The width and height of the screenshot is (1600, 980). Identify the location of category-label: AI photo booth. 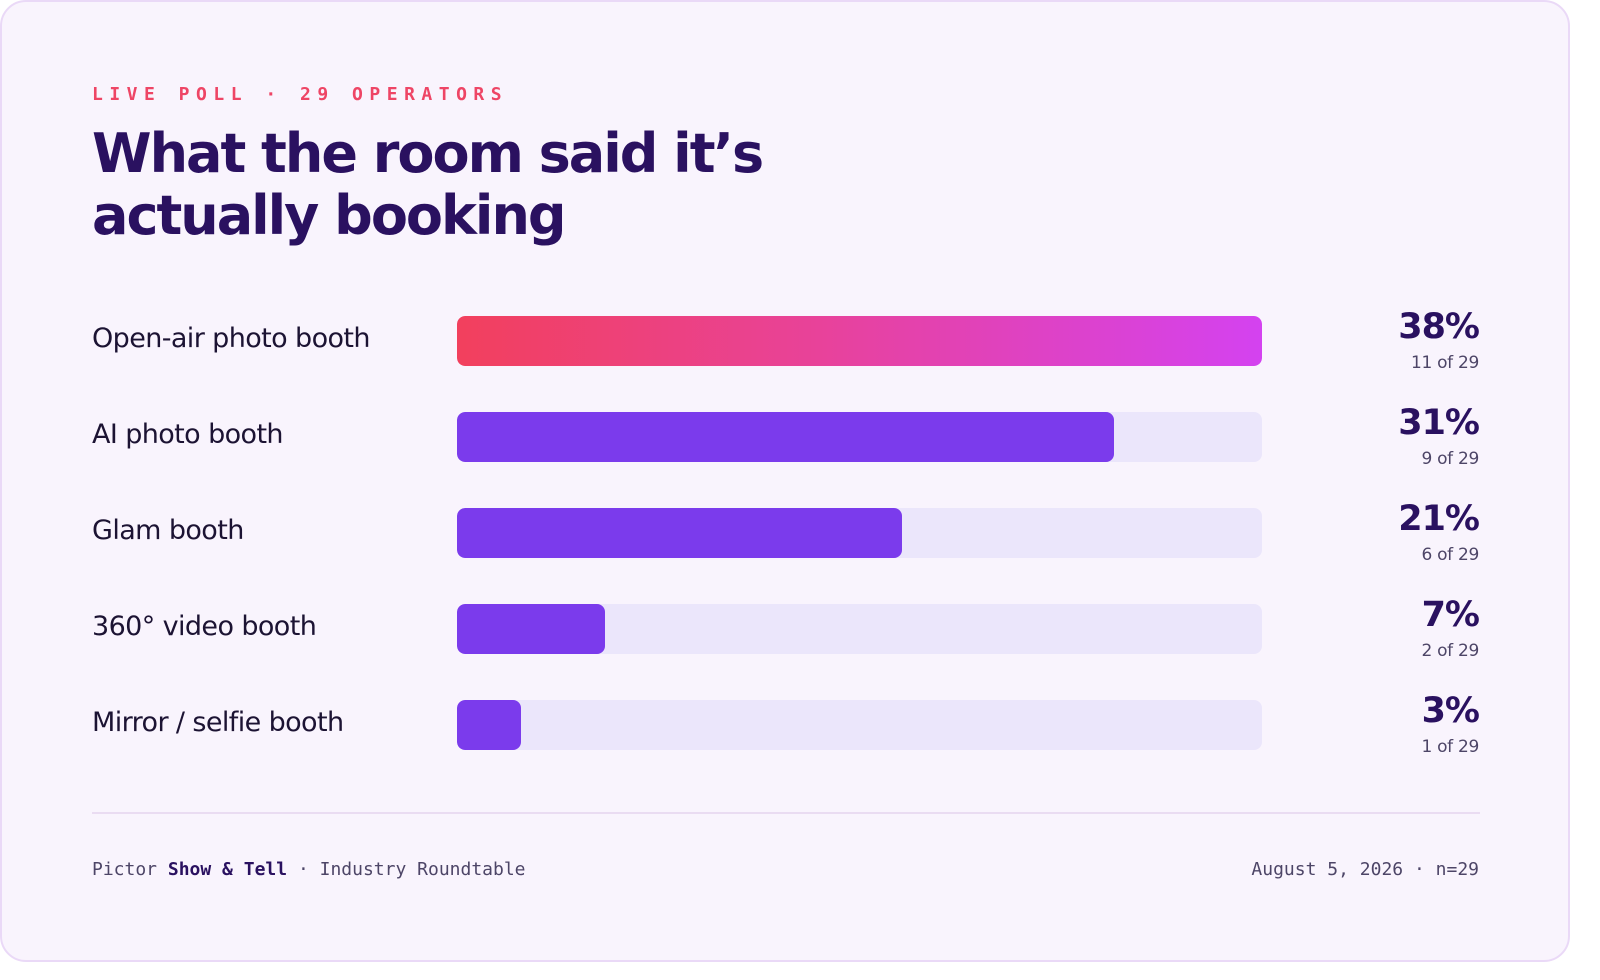
(188, 434).